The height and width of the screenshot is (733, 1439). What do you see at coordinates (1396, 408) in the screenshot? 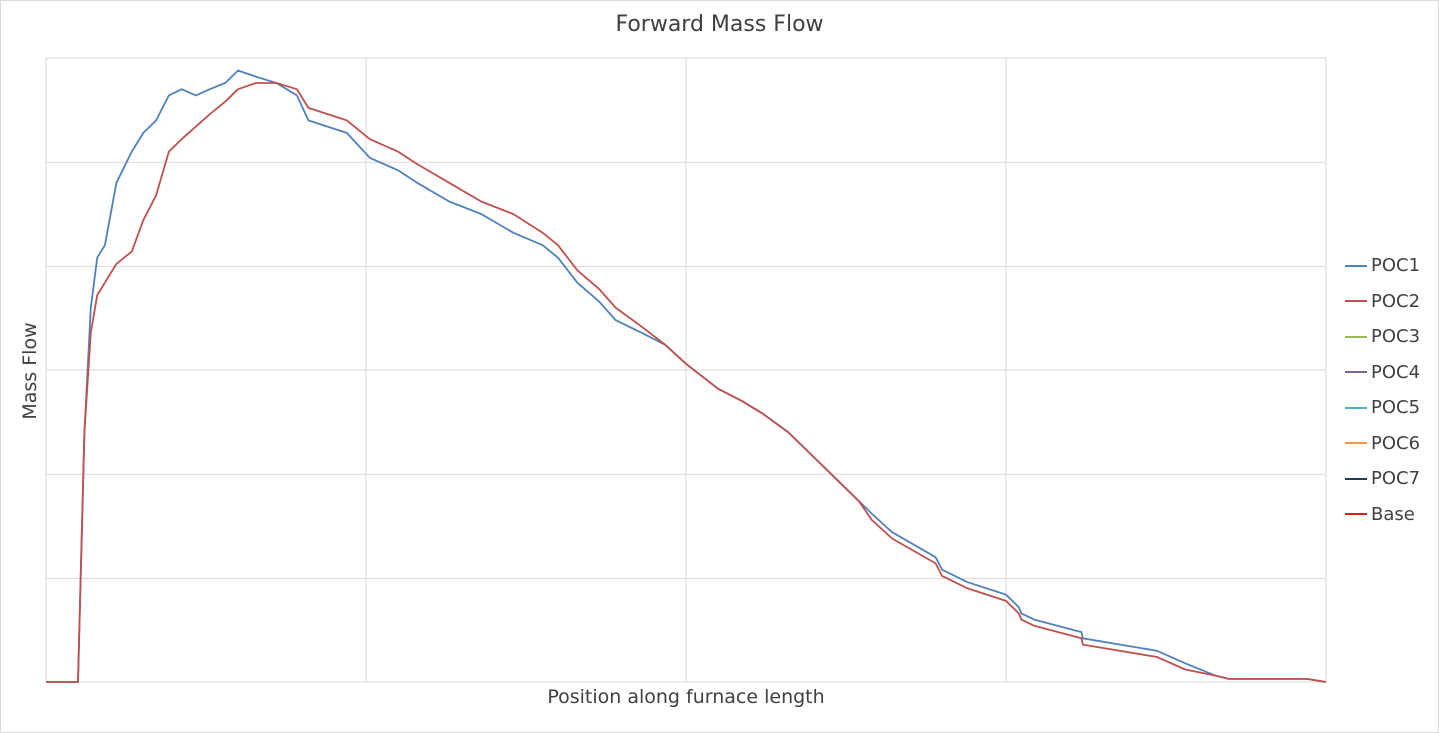
I see `legend-label: POC5` at bounding box center [1396, 408].